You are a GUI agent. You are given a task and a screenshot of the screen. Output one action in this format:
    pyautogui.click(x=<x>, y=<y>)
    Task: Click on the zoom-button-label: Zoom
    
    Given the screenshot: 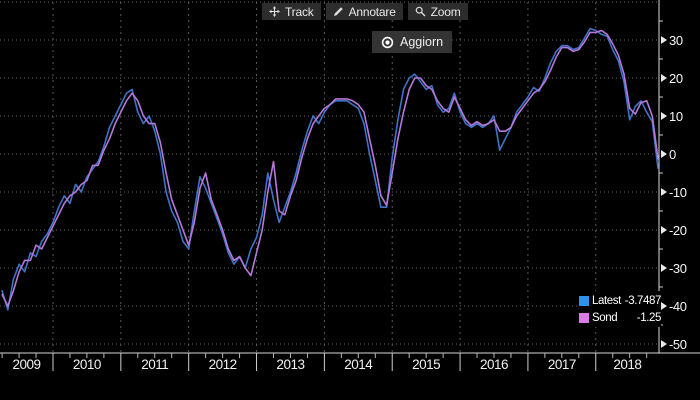 What is the action you would take?
    pyautogui.click(x=445, y=11)
    